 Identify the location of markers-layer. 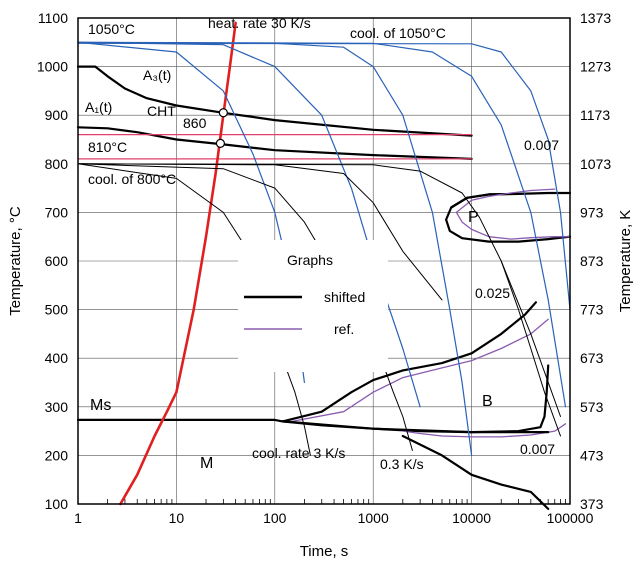
(221, 128).